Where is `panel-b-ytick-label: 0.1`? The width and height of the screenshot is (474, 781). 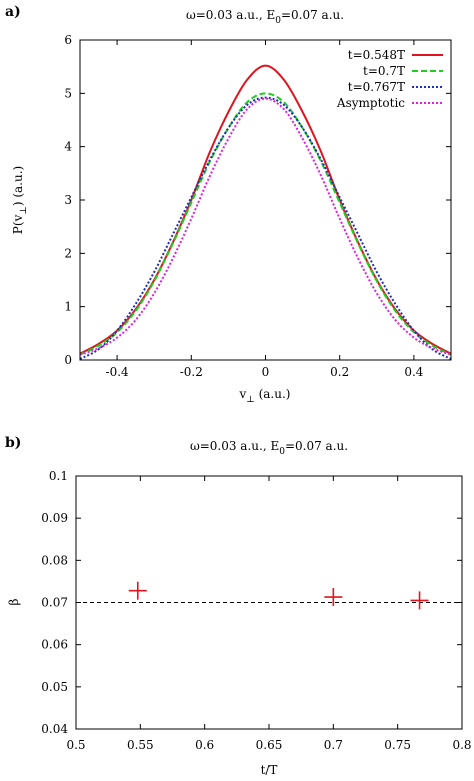
panel-b-ytick-label: 0.1 is located at coordinates (58, 476).